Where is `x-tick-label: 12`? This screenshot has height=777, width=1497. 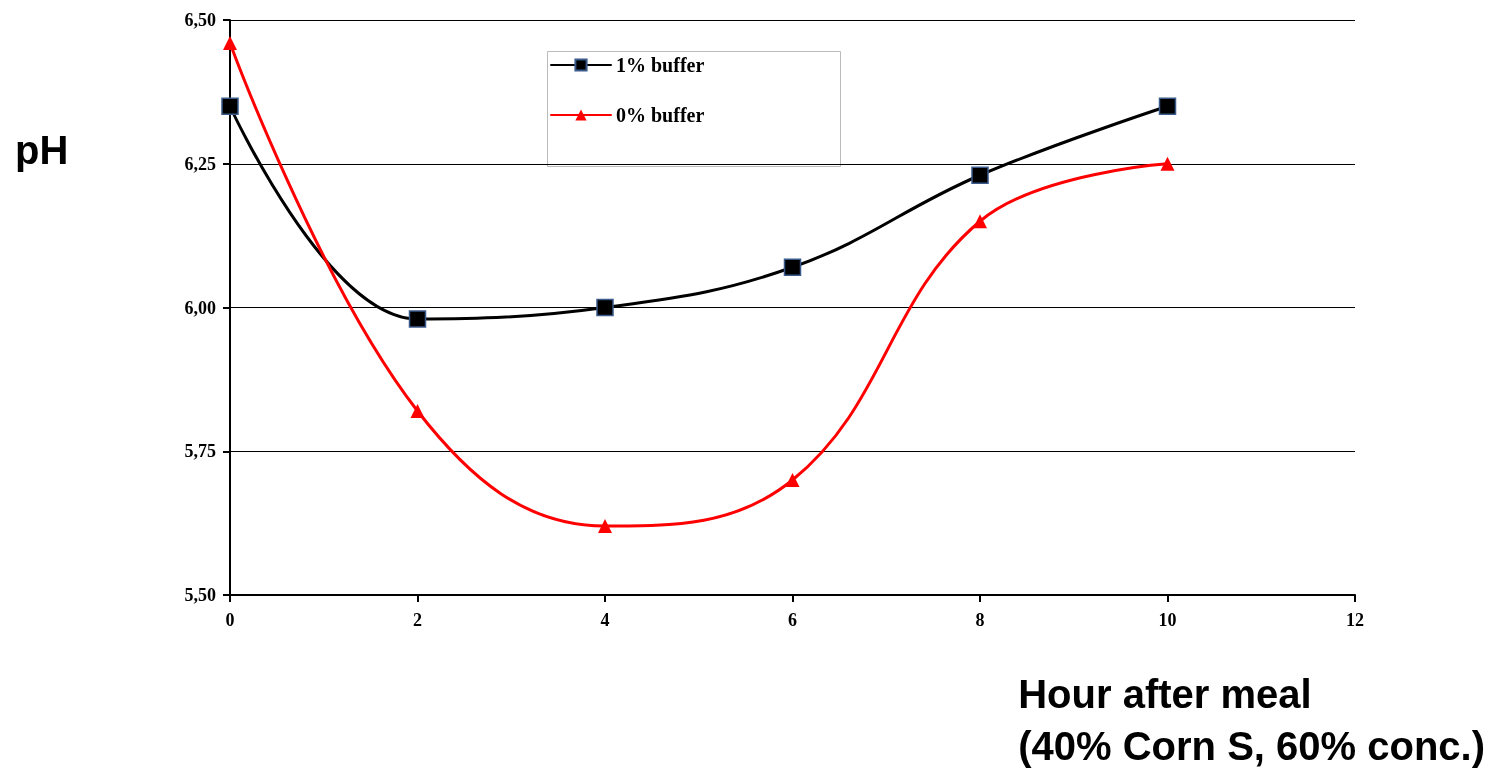 x-tick-label: 12 is located at coordinates (1355, 620).